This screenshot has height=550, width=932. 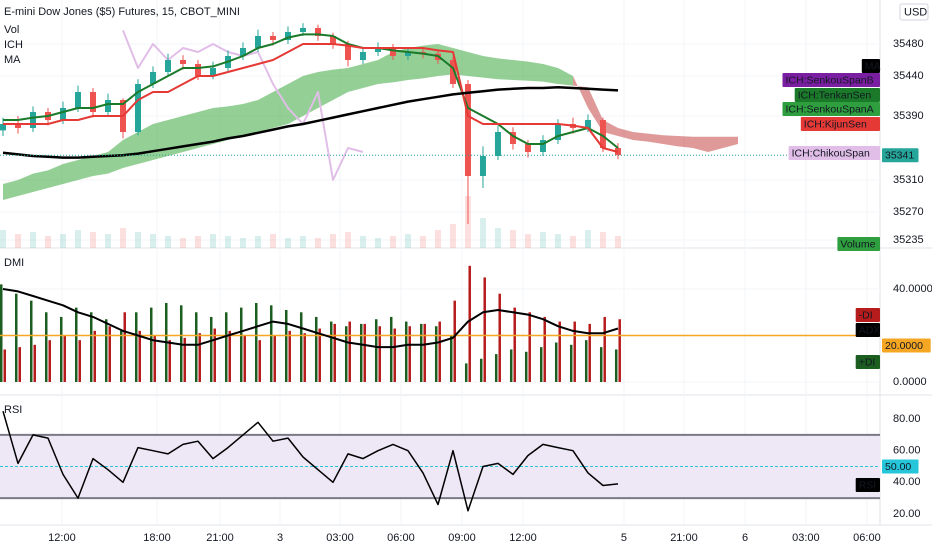 I want to click on currency-button-box, so click(x=914, y=12).